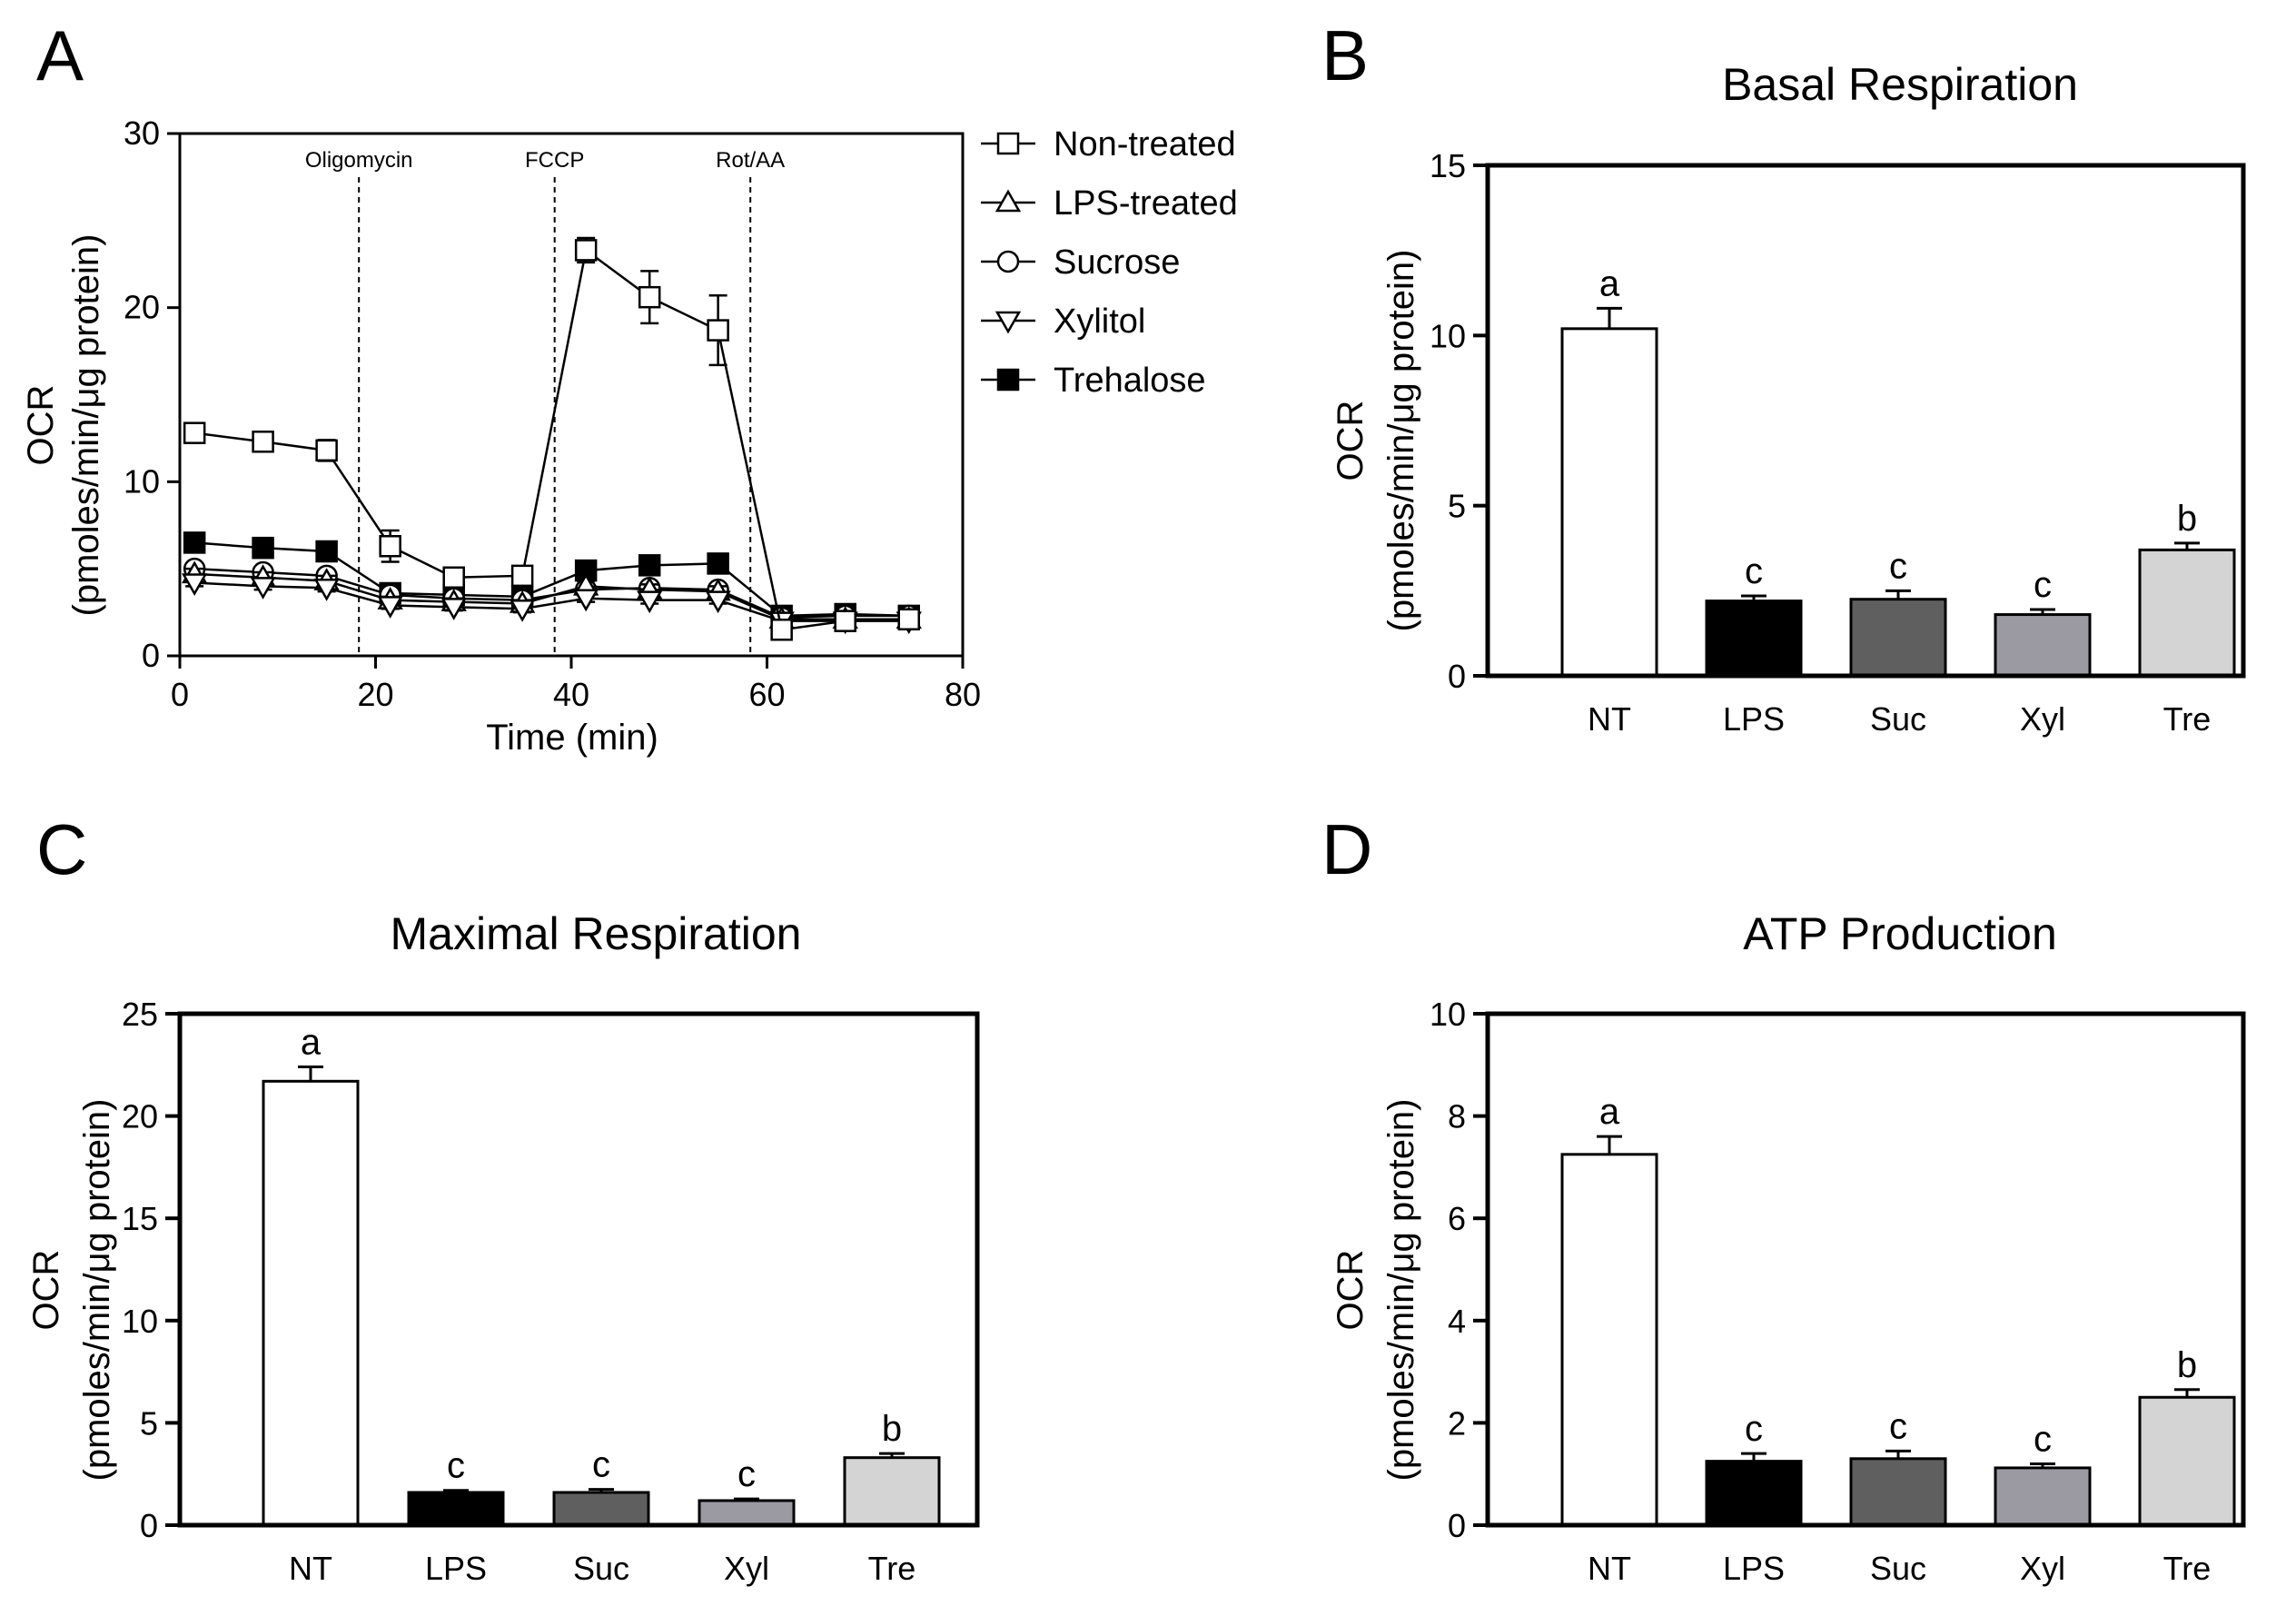  What do you see at coordinates (1008, 380) in the screenshot?
I see `legend-marker-trehalose` at bounding box center [1008, 380].